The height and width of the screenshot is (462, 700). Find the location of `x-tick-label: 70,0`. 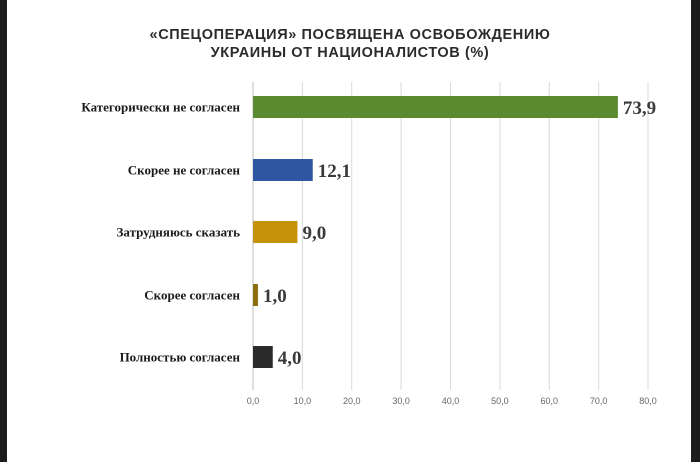

x-tick-label: 70,0 is located at coordinates (599, 401).